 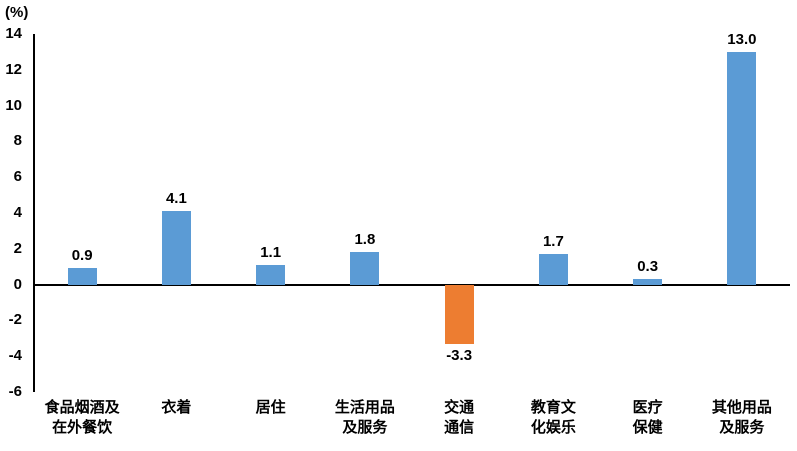 What do you see at coordinates (17, 284) in the screenshot?
I see `y-tick-label: 0` at bounding box center [17, 284].